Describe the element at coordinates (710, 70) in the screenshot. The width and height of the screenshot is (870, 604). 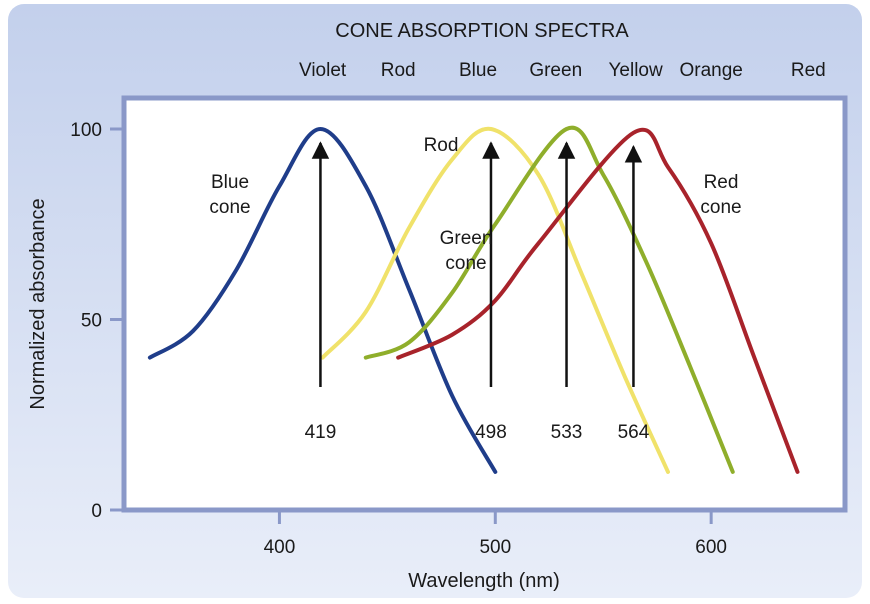
I see `band-label-orange: Orange` at that location.